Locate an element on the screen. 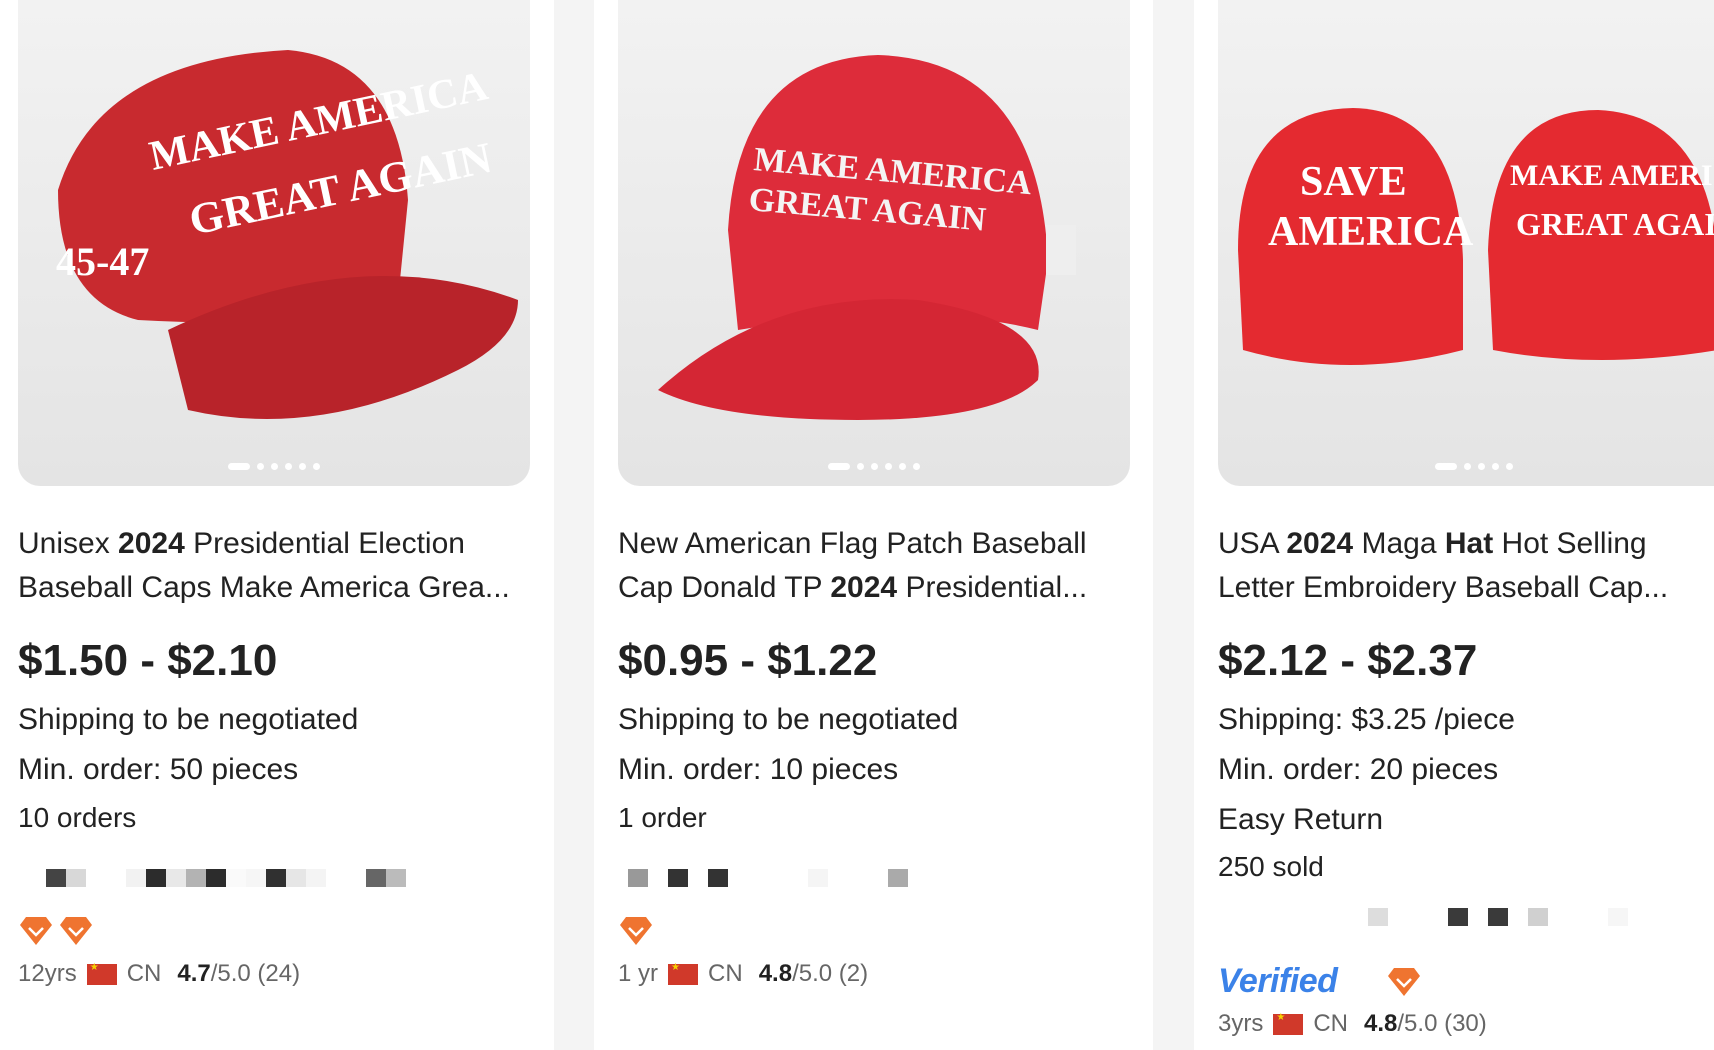 The image size is (1714, 1050). product-image: MAKE AMERICA GREAT AGAIN is located at coordinates (874, 243).